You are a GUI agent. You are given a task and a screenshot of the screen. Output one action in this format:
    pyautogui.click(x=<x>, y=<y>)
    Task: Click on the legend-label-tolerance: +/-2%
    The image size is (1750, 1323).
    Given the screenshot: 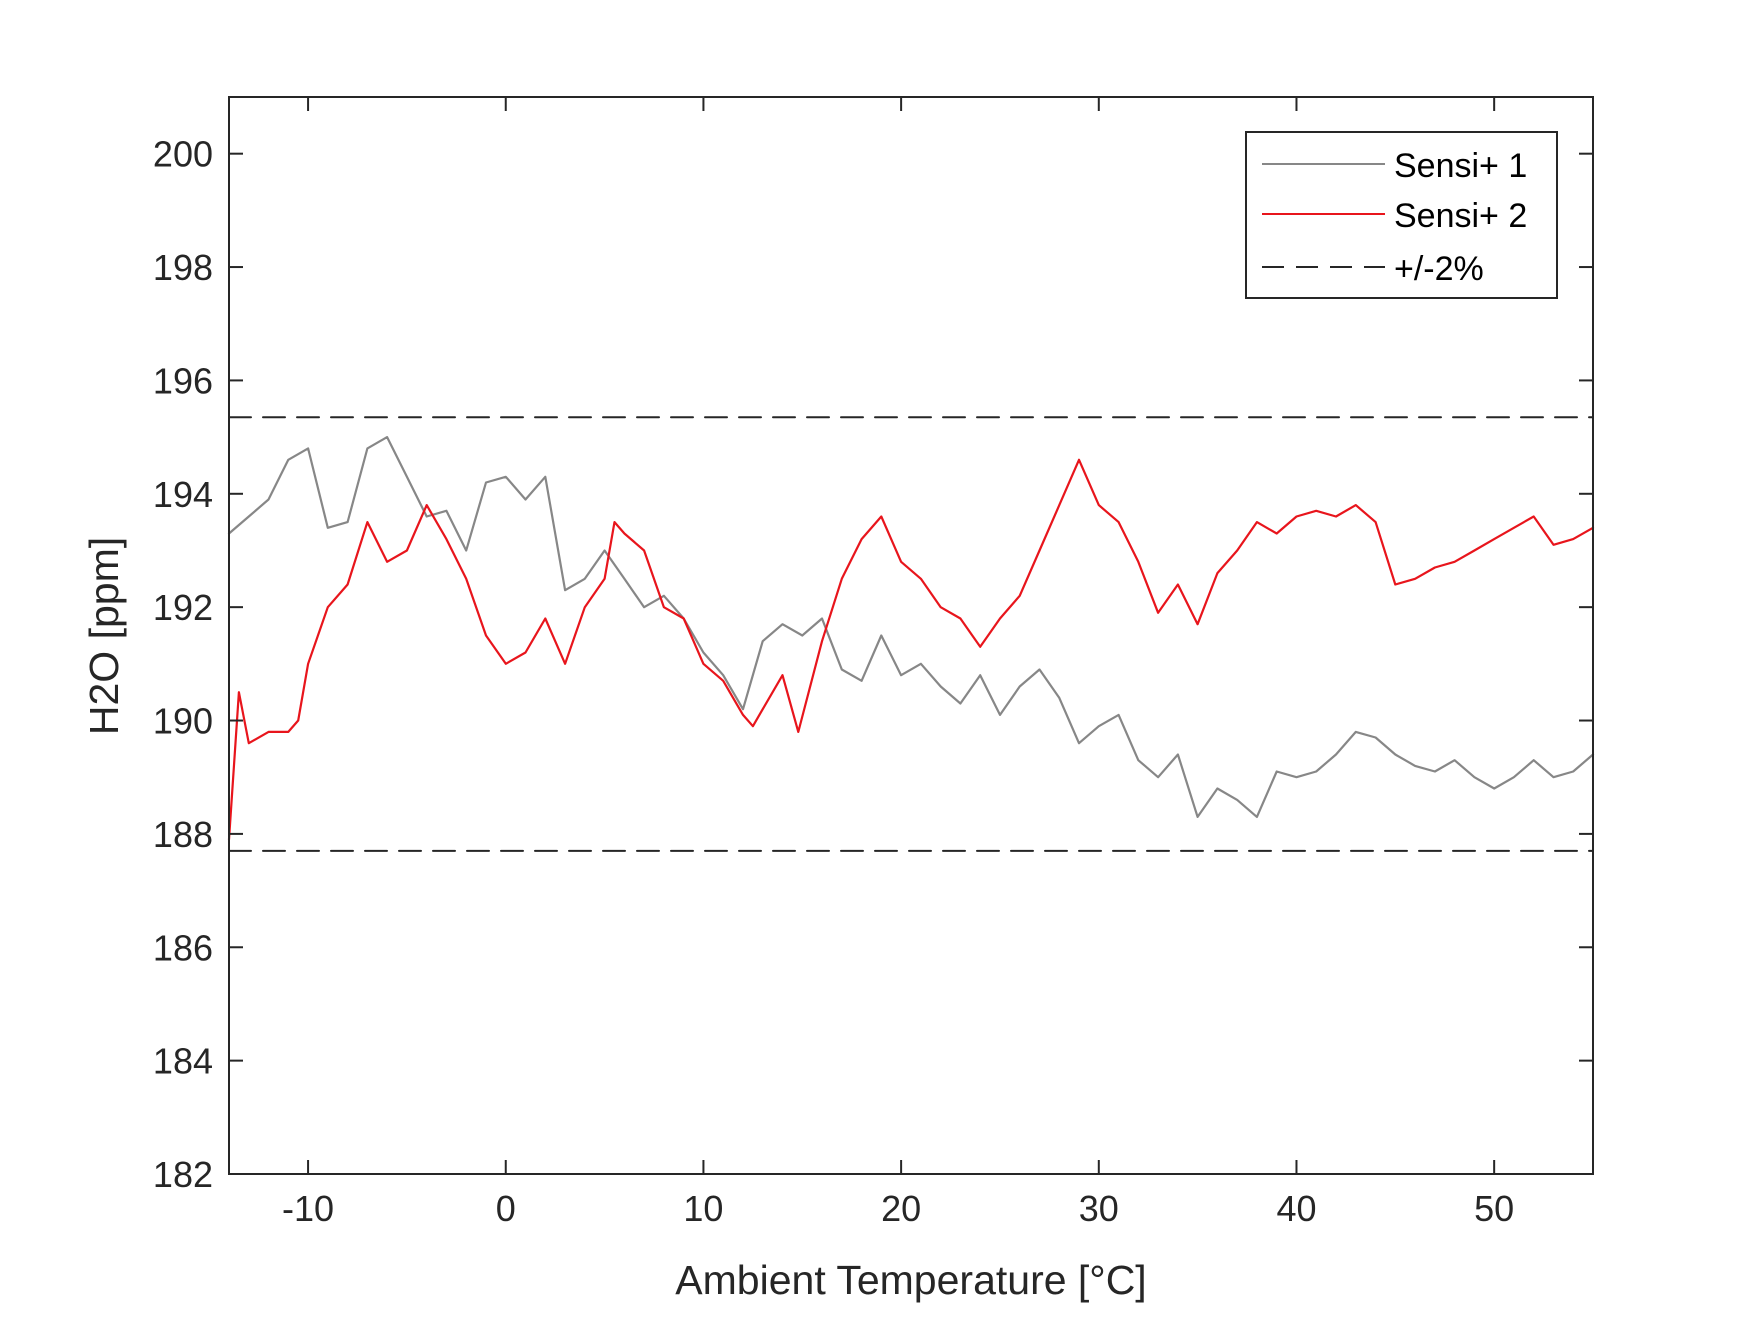 What is the action you would take?
    pyautogui.click(x=1439, y=269)
    